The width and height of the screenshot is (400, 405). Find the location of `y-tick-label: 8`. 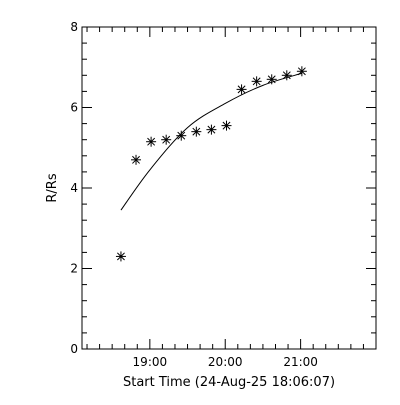

y-tick-label: 8 is located at coordinates (74, 27).